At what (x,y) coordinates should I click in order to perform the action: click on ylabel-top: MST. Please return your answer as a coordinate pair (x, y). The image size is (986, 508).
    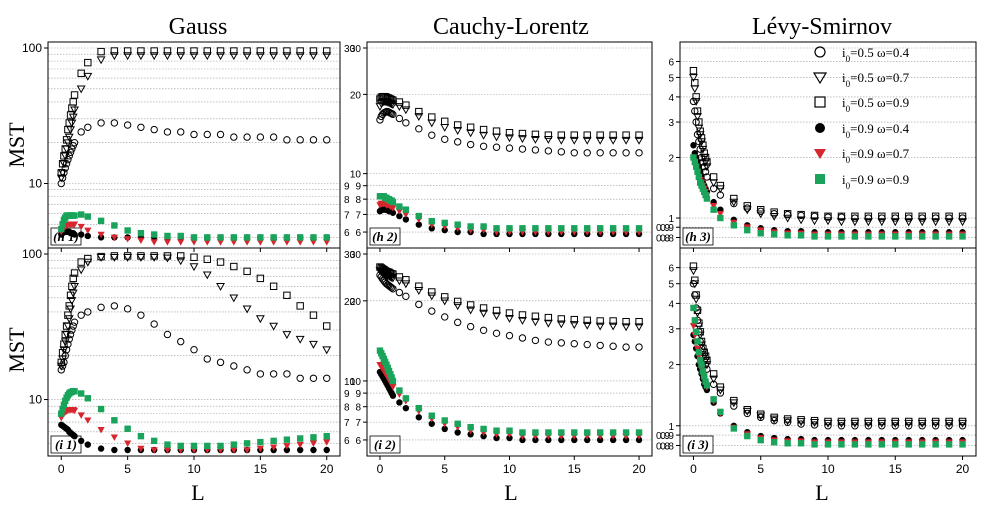
    Looking at the image, I should click on (16, 145).